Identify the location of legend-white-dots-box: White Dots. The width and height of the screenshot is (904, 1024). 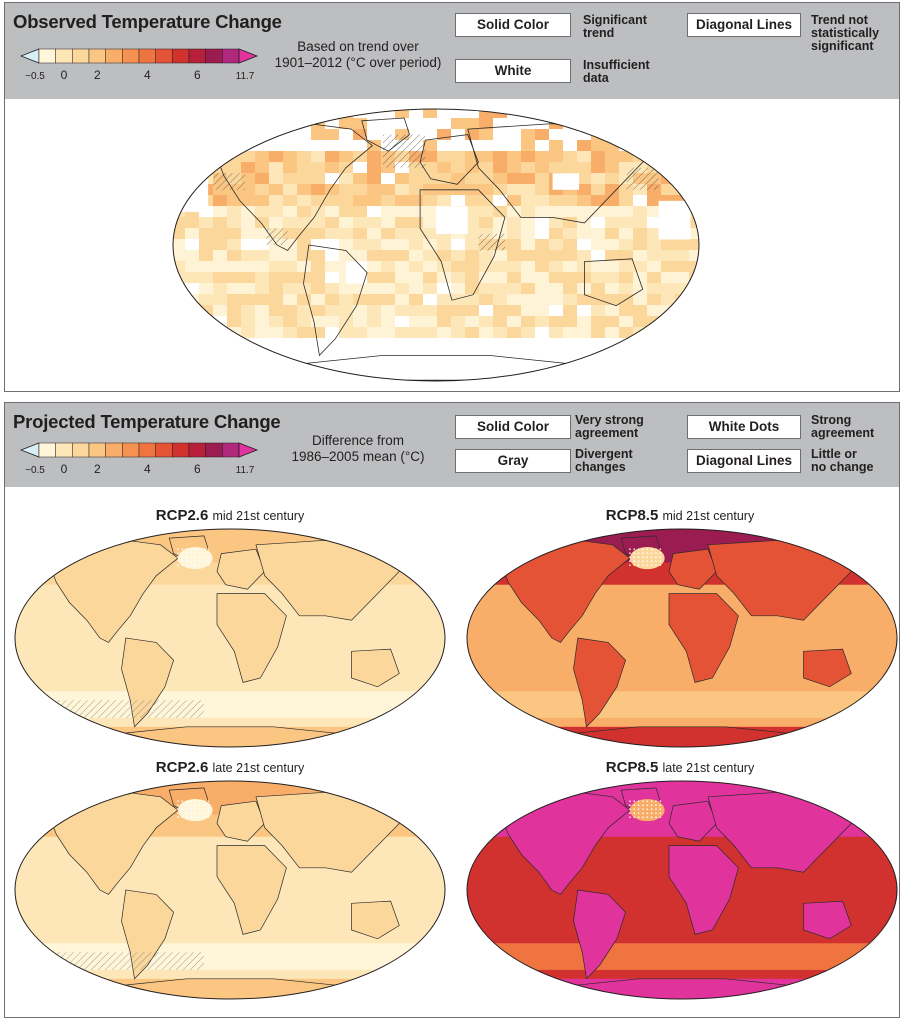
(744, 427).